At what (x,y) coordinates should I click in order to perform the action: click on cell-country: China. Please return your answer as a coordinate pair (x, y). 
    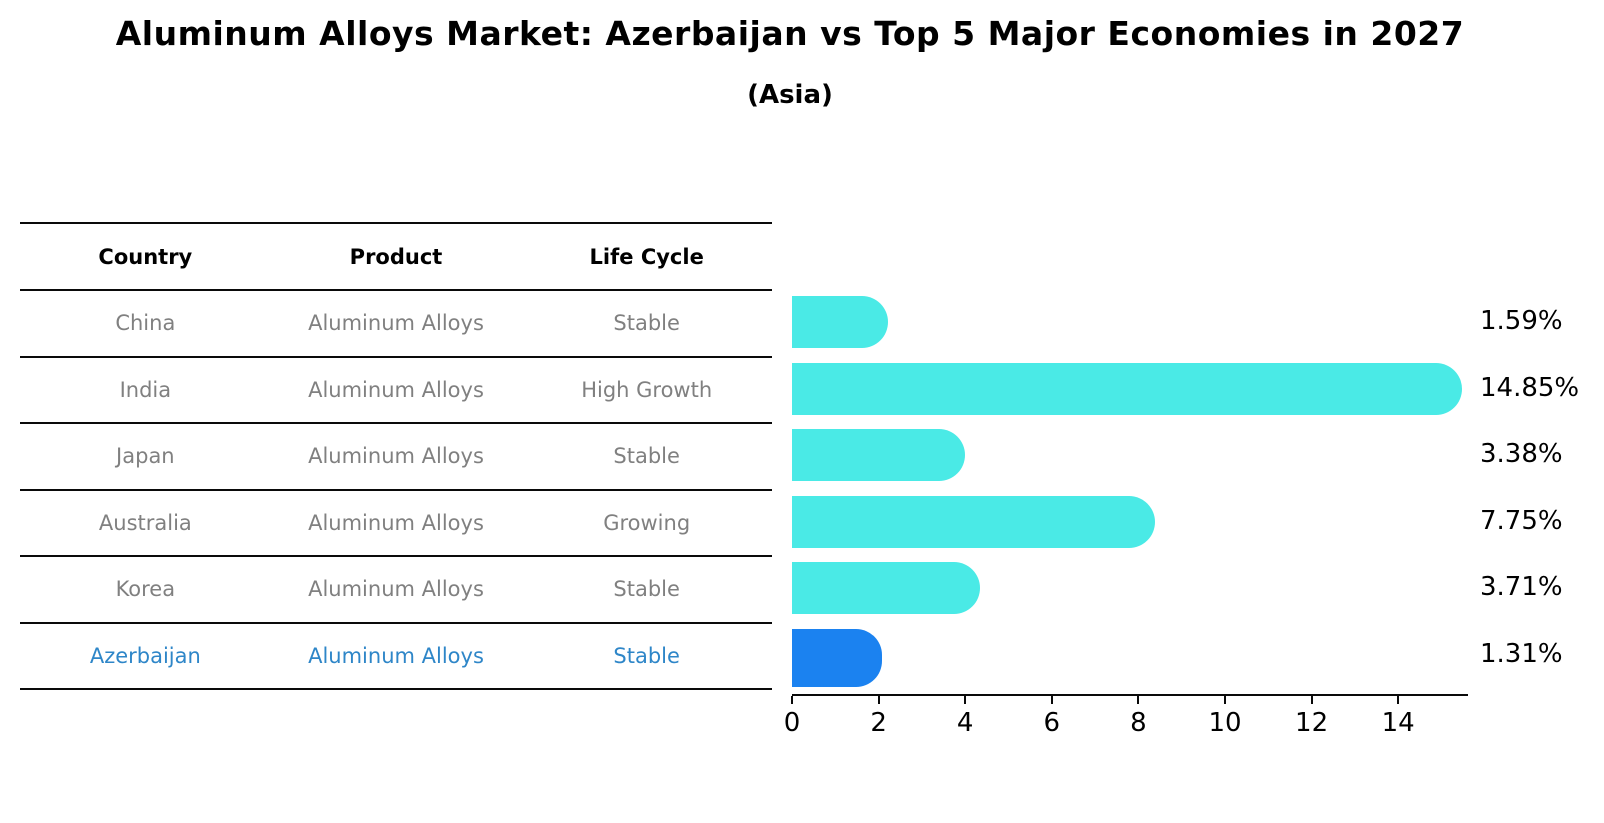
    Looking at the image, I should click on (145, 323).